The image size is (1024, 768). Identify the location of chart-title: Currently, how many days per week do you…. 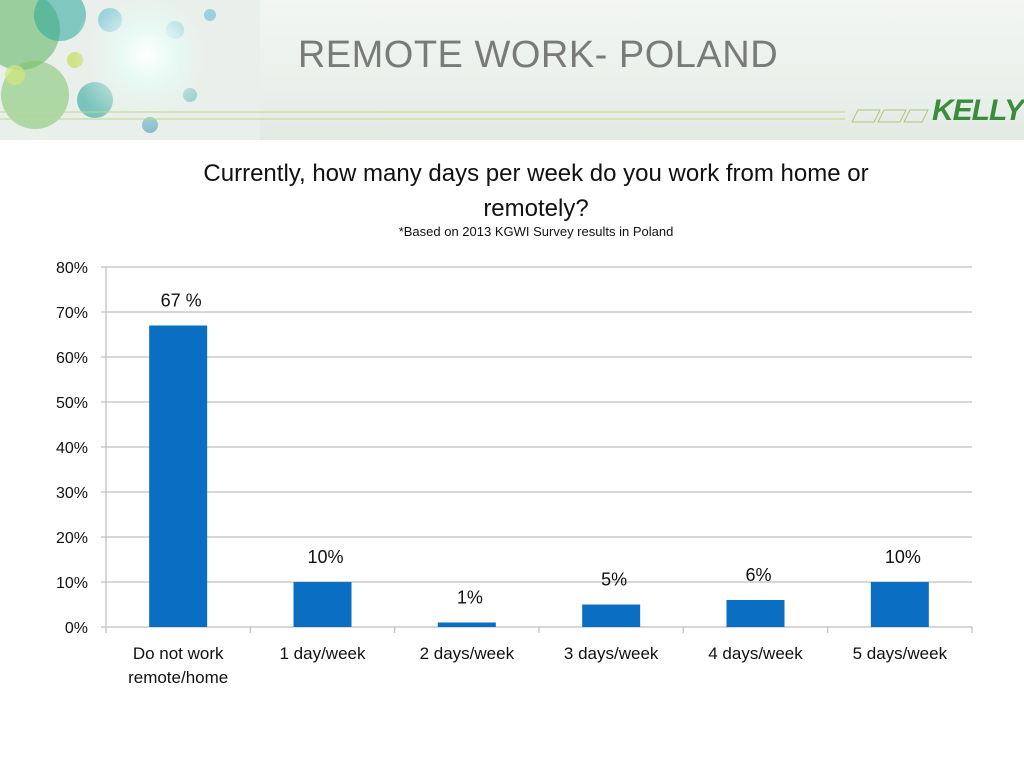
(536, 191).